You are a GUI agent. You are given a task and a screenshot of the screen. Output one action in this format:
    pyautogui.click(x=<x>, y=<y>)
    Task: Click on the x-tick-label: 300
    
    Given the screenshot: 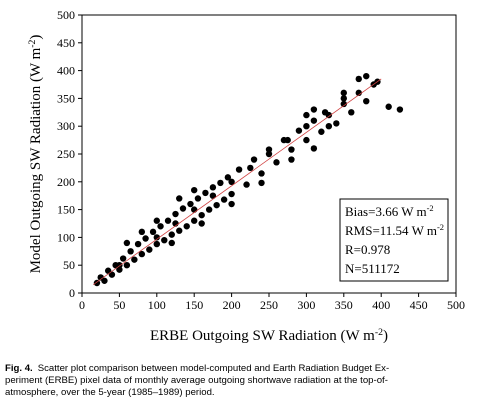 What is the action you would take?
    pyautogui.click(x=306, y=305)
    